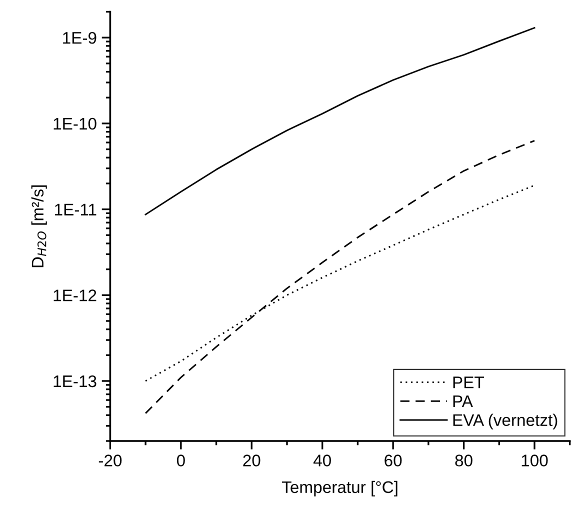  What do you see at coordinates (75, 296) in the screenshot?
I see `y-tick-label: 1E-12` at bounding box center [75, 296].